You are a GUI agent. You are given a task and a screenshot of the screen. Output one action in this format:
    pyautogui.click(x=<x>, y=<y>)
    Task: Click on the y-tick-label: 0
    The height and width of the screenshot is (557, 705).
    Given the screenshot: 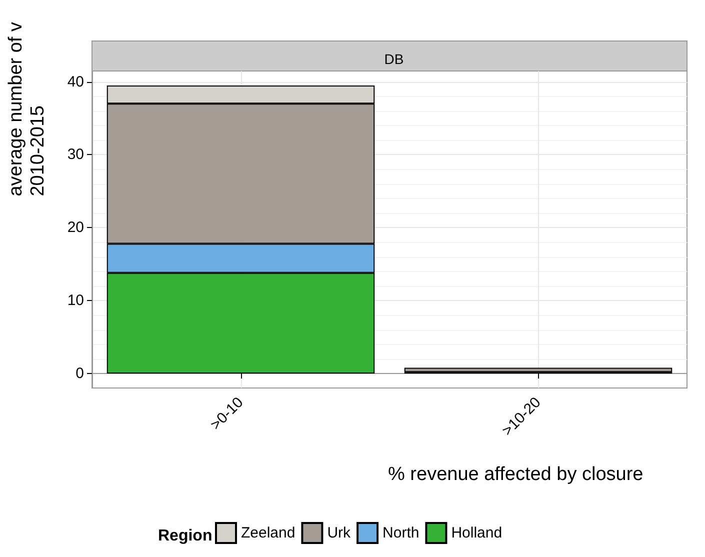 What is the action you would take?
    pyautogui.click(x=80, y=373)
    